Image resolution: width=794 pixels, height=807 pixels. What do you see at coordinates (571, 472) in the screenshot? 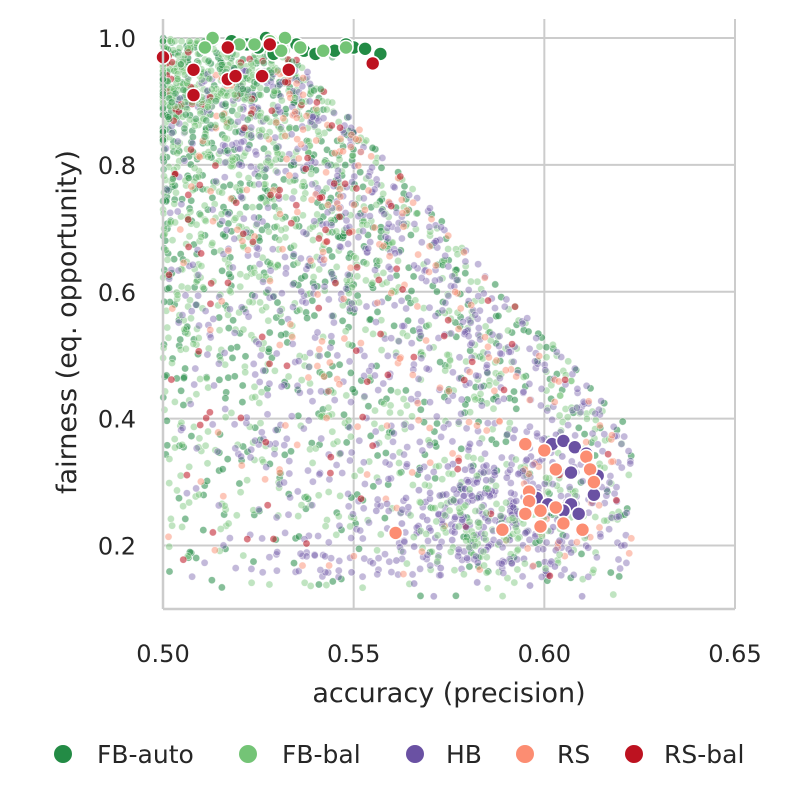
I see `point-hb` at bounding box center [571, 472].